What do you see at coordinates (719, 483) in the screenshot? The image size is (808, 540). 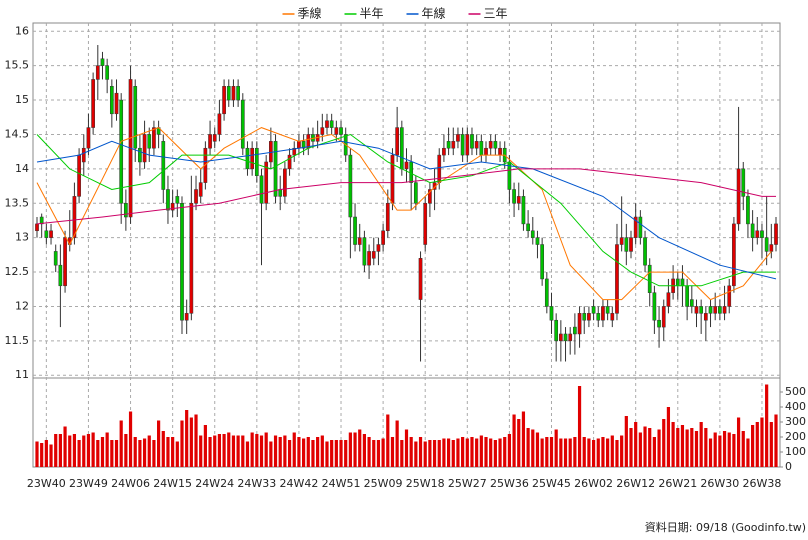 I see `x-tick-label: 26W30` at bounding box center [719, 483].